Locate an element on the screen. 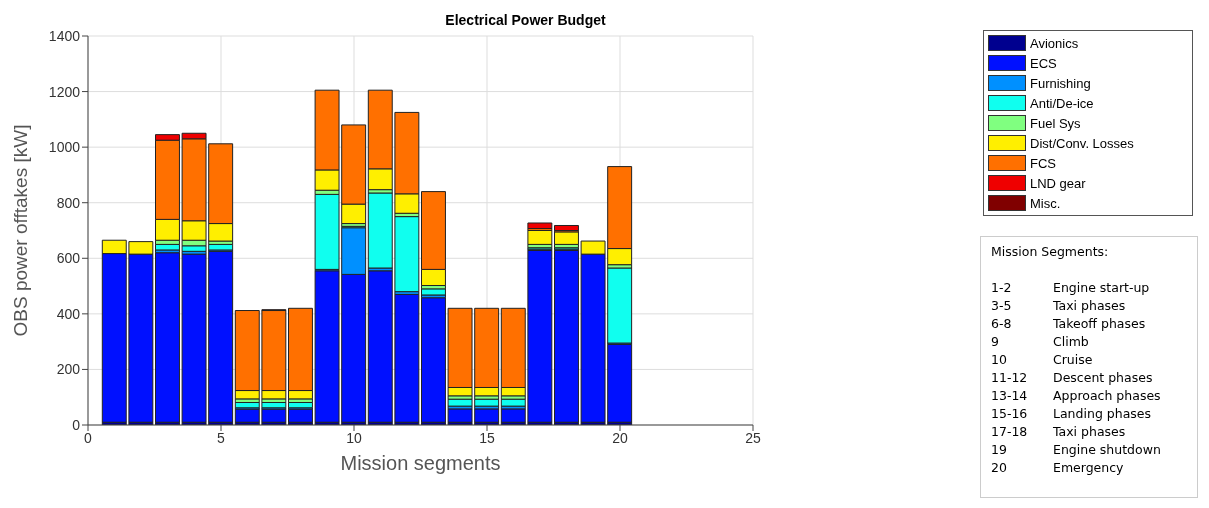 This screenshot has height=508, width=1209. text: 15-16 Landing phases is located at coordinates (1071, 413).